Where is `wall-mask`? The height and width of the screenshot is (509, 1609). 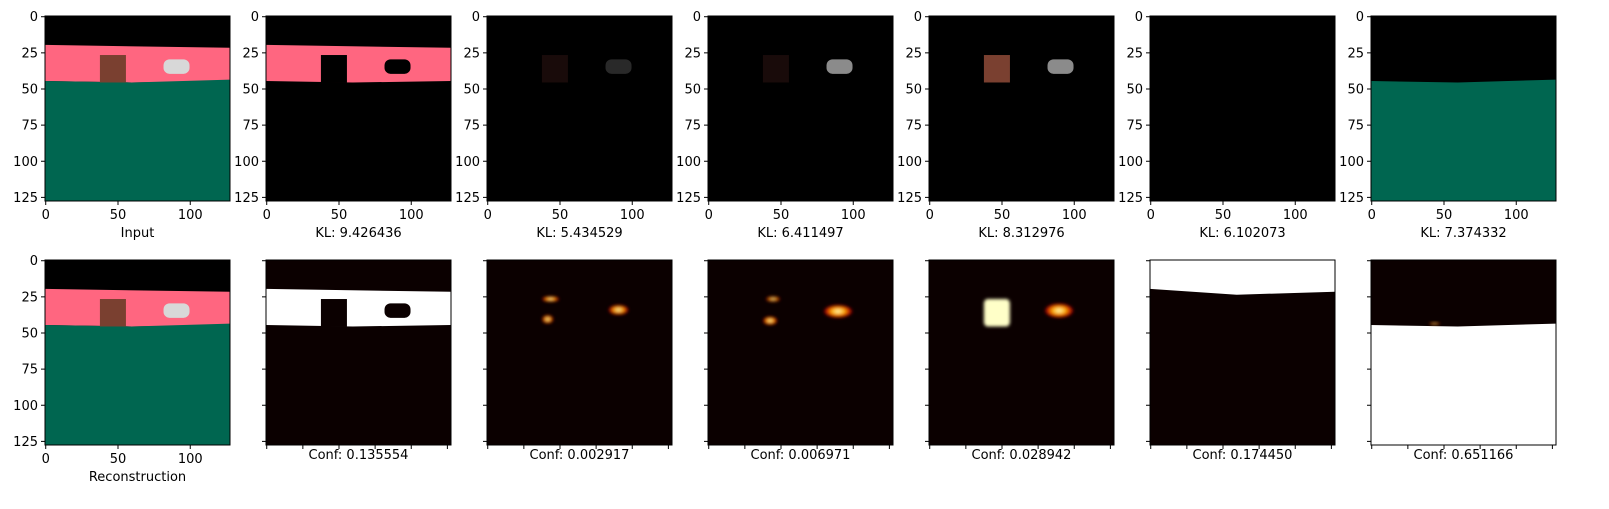
wall-mask is located at coordinates (358, 307).